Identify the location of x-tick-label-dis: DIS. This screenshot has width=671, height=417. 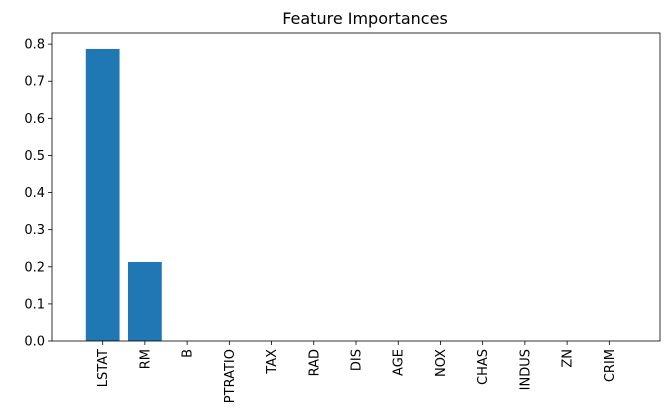
(357, 360).